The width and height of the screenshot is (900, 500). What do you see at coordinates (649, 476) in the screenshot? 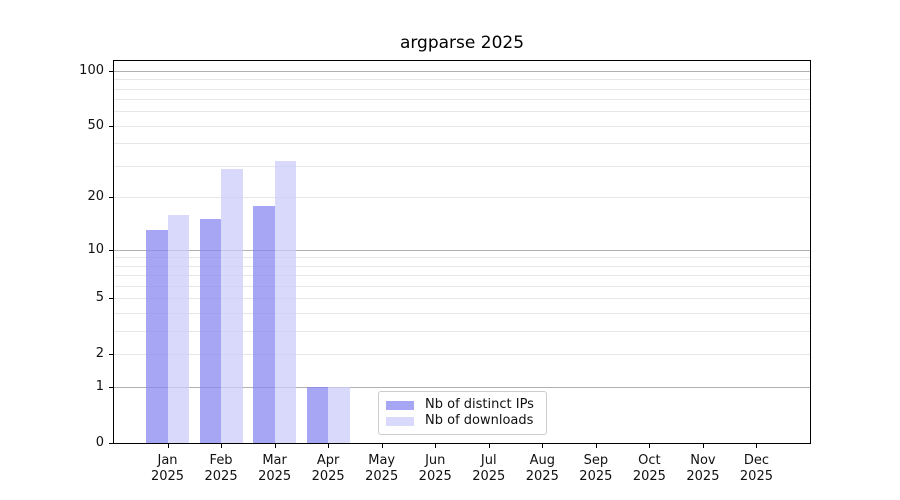
I see `x-tick-year-oct: 2025` at bounding box center [649, 476].